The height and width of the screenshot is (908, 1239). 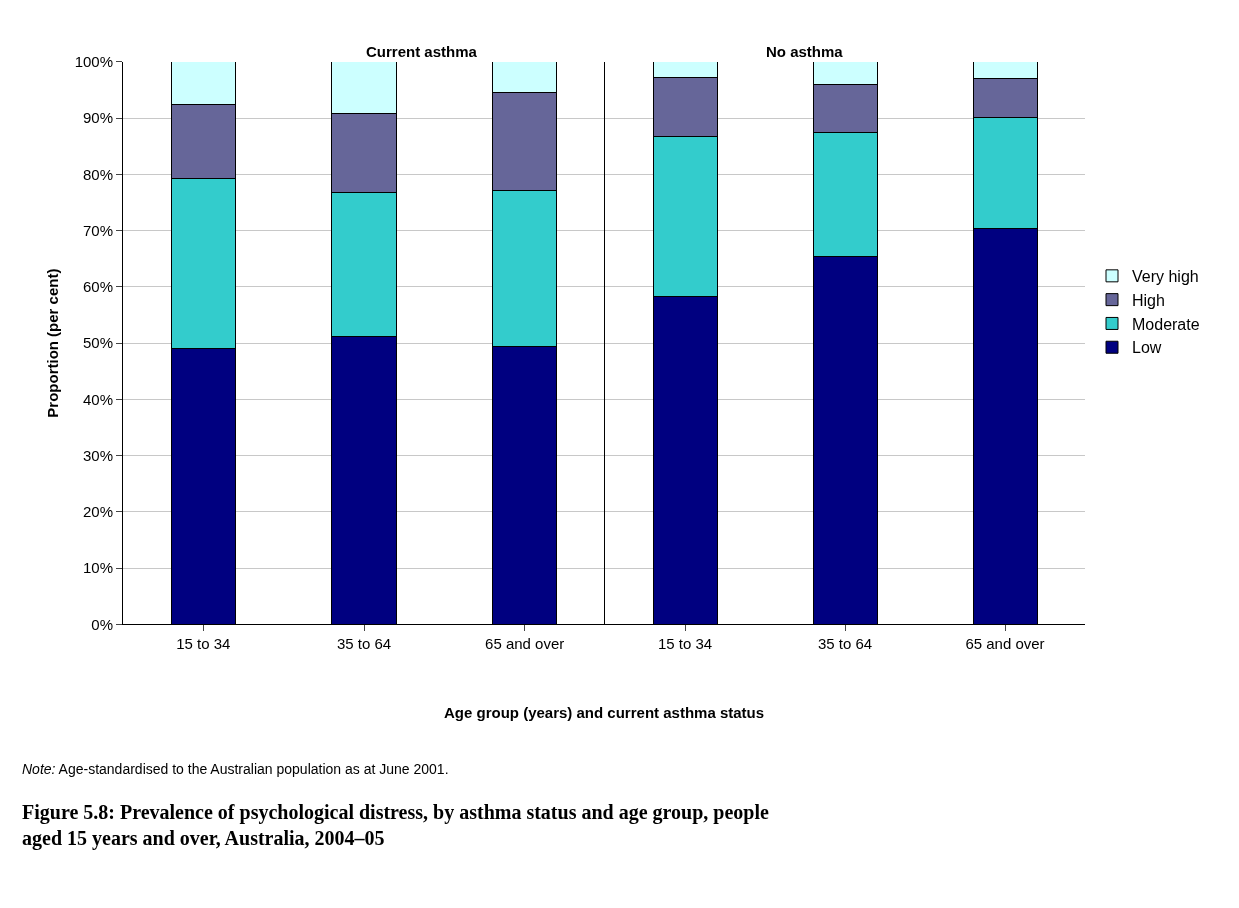 I want to click on text: Note: Age-standardised to the Australian population as at June 2001., so click(x=235, y=769).